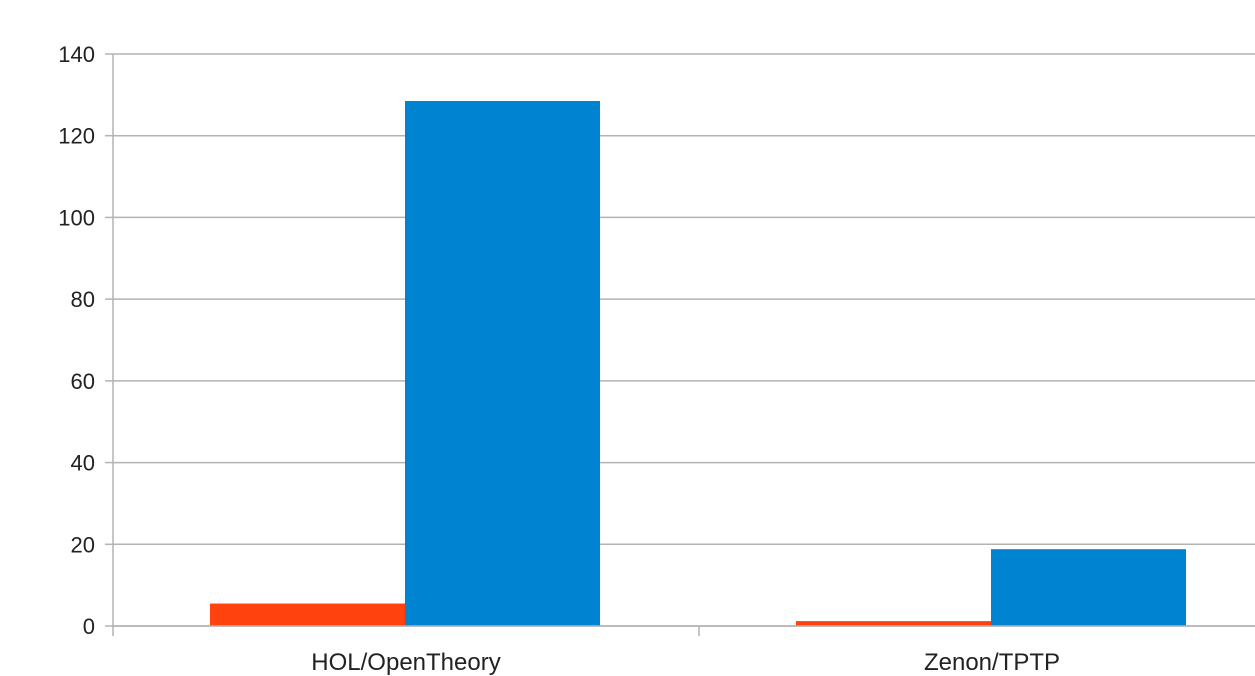 The height and width of the screenshot is (676, 1255). Describe the element at coordinates (405, 662) in the screenshot. I see `x-category-label: HOL/OpenTheory` at that location.